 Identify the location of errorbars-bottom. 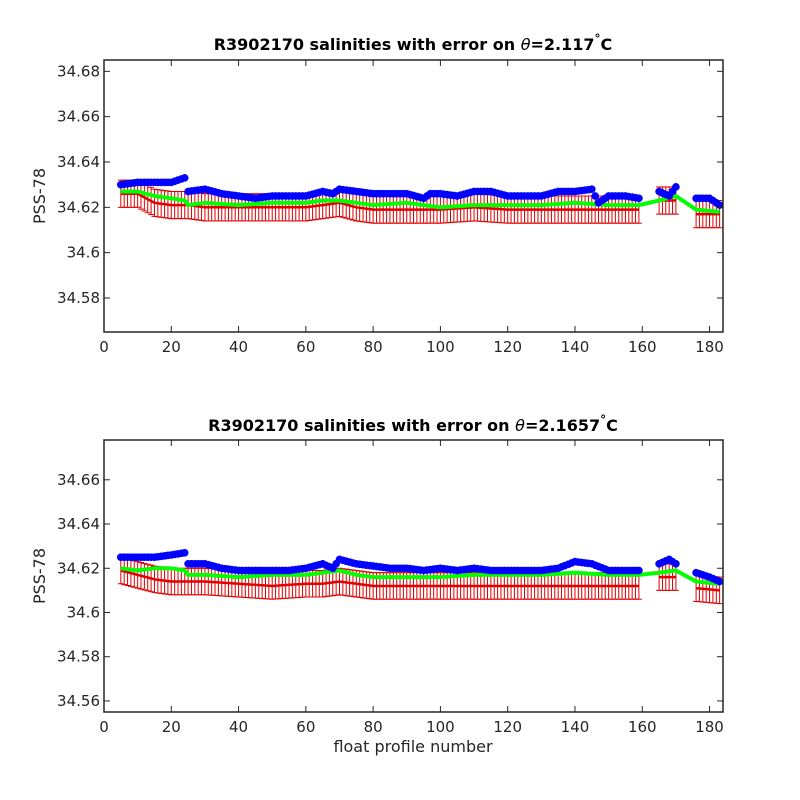
(420, 580).